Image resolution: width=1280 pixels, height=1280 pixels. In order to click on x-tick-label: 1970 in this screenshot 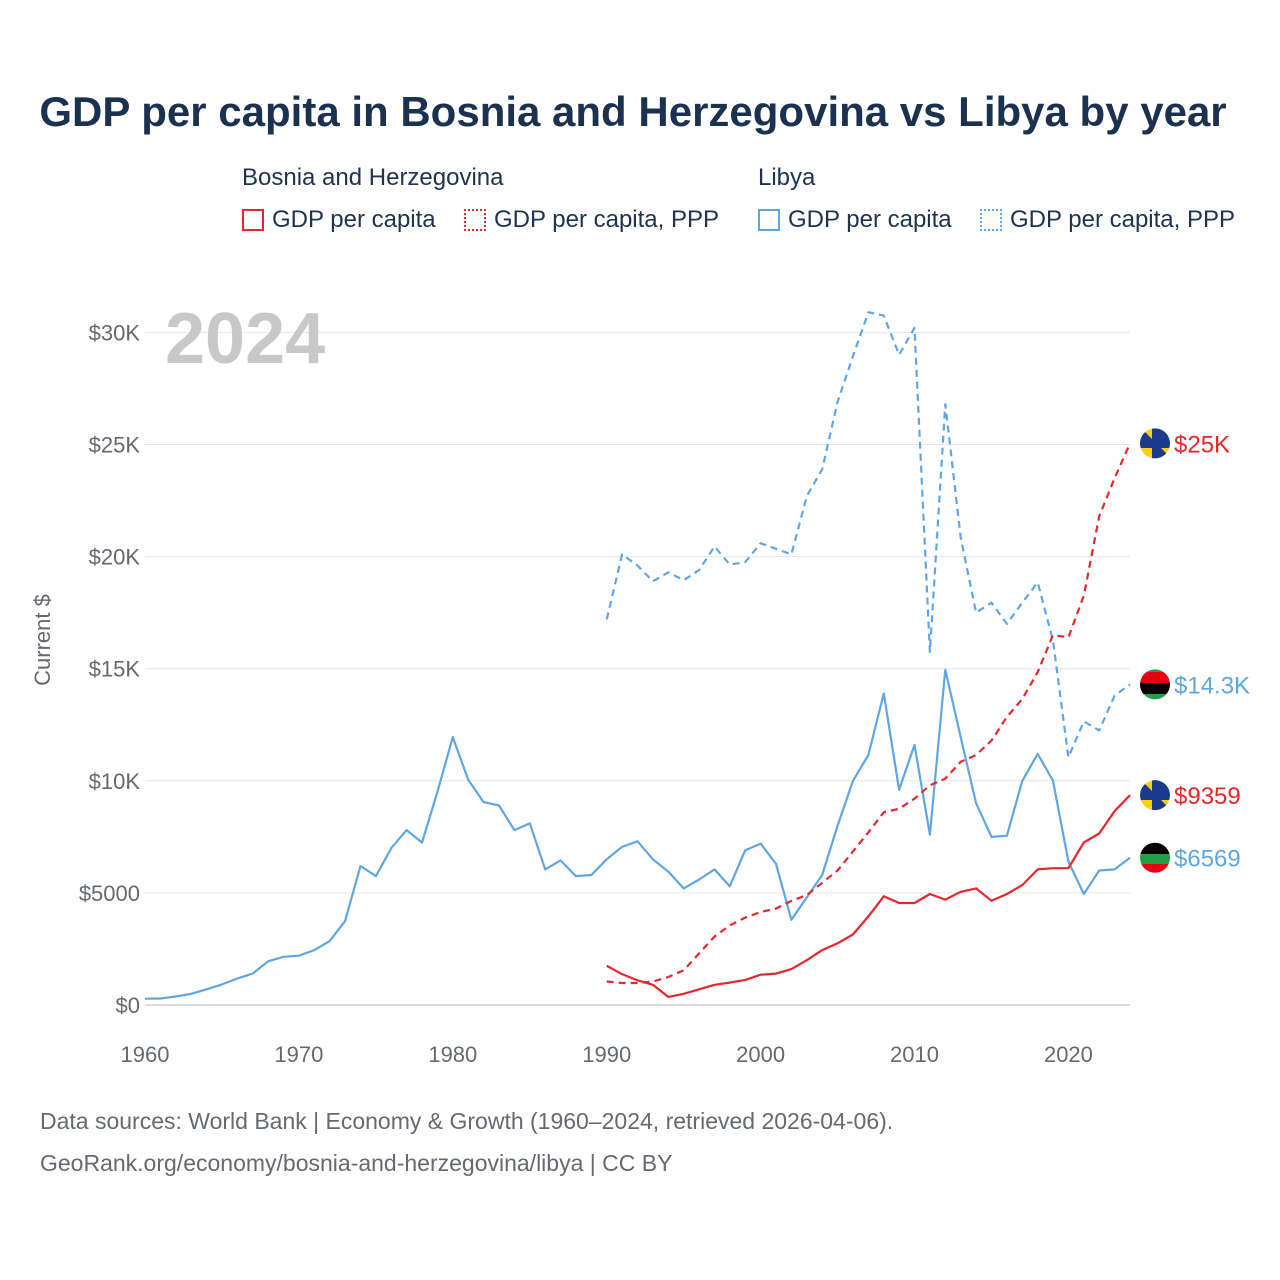, I will do `click(298, 1054)`.